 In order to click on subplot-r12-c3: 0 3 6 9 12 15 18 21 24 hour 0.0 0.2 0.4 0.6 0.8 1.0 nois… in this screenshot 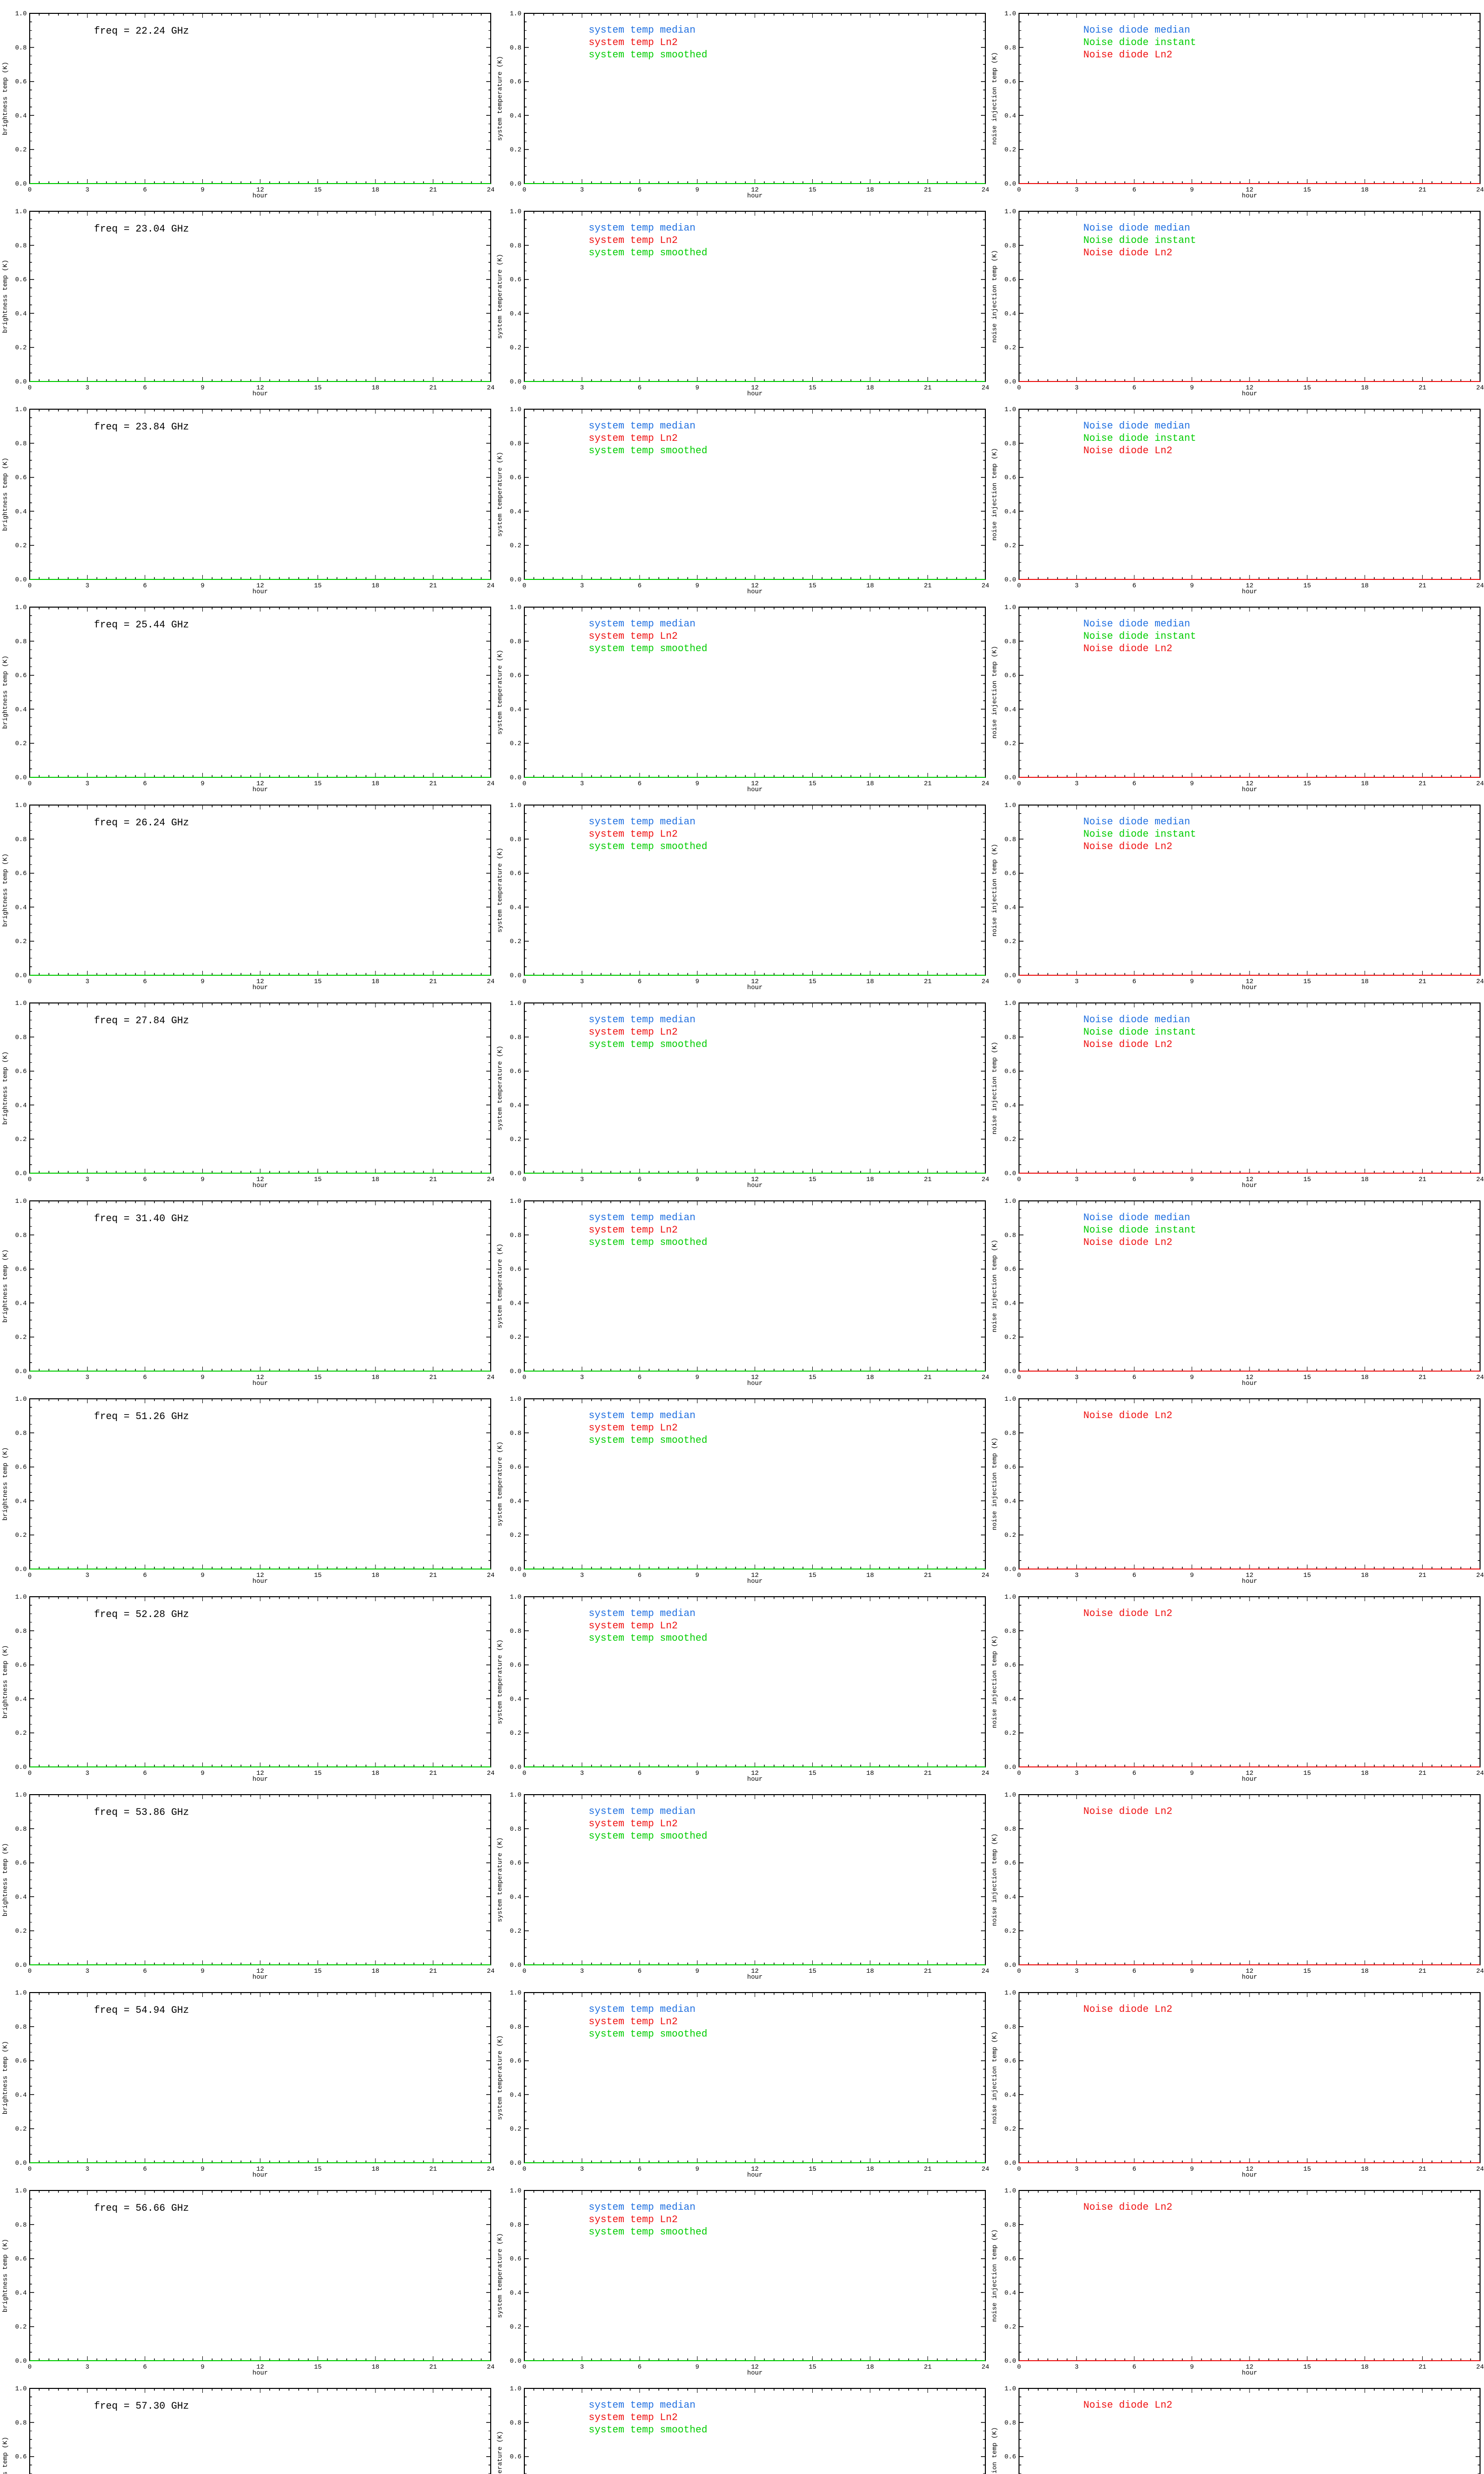, I will do `click(1236, 2276)`.